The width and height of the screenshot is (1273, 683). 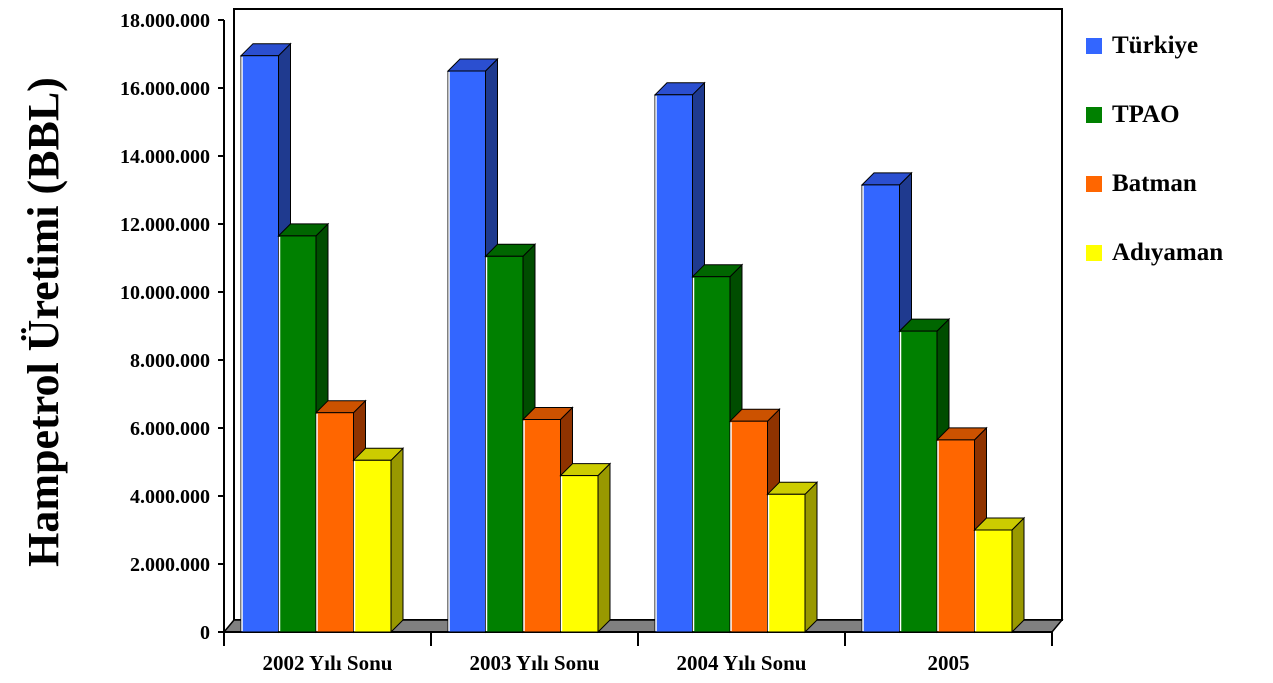 What do you see at coordinates (742, 663) in the screenshot?
I see `x-tick-label: 2004 Yılı Sonu` at bounding box center [742, 663].